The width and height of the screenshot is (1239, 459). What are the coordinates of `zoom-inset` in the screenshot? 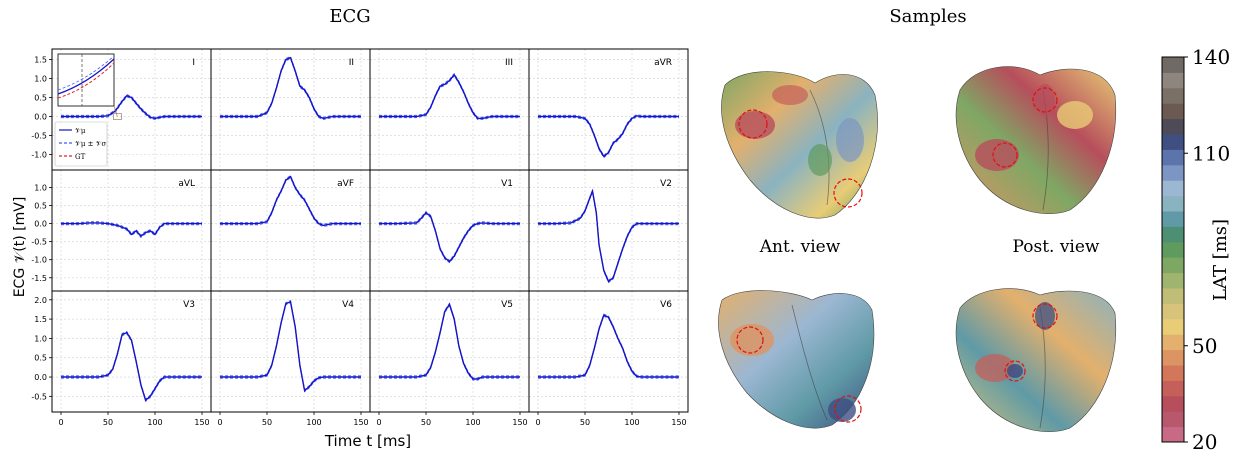 It's located at (89, 86).